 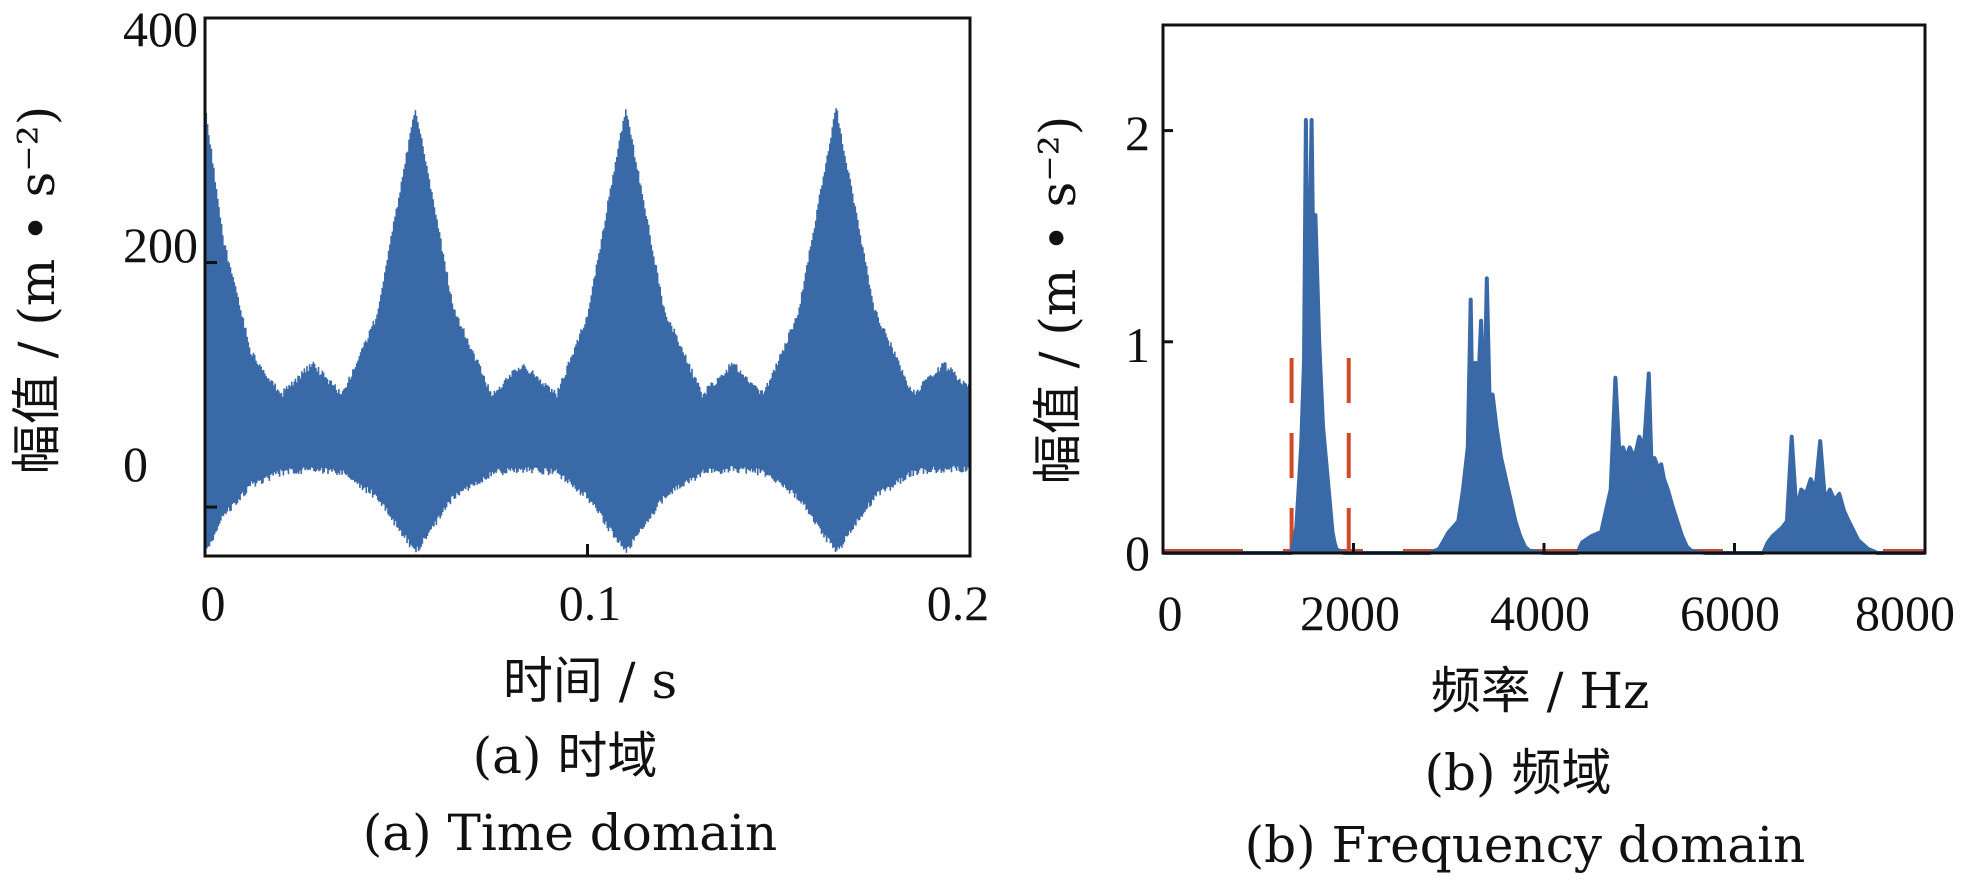 What do you see at coordinates (570, 833) in the screenshot?
I see `time-caption-en: (a) Time domain` at bounding box center [570, 833].